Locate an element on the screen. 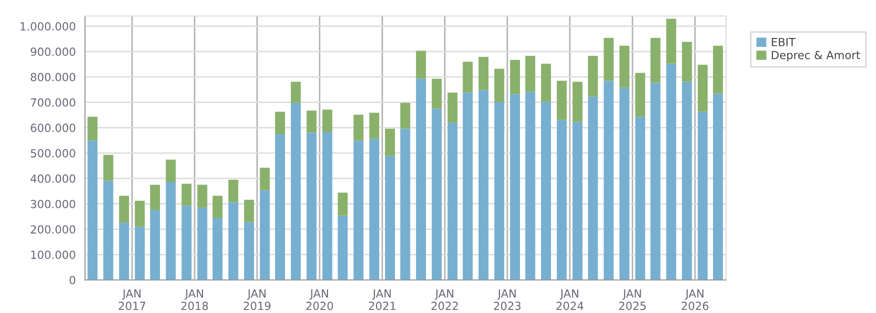 This screenshot has width=876, height=313. legend-label: EBIT is located at coordinates (784, 42).